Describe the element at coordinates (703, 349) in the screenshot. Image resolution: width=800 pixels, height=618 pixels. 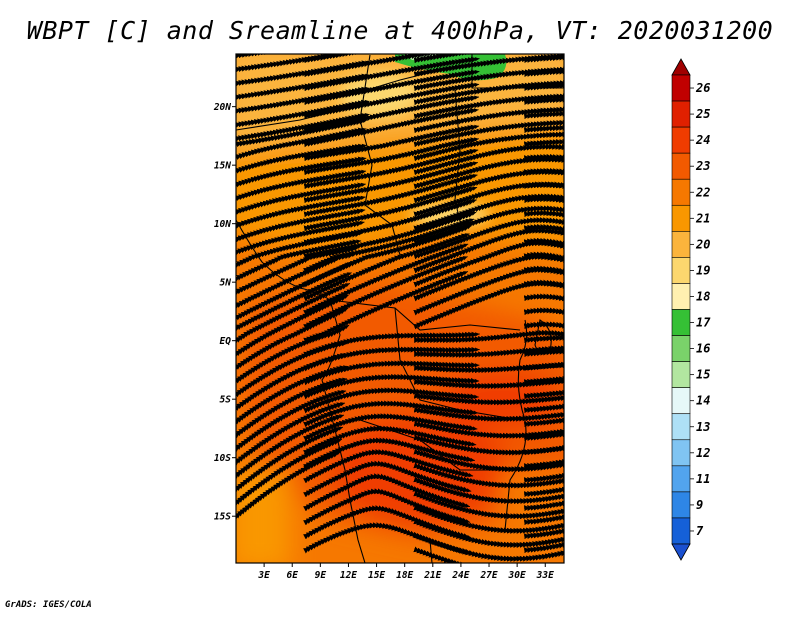
I see `colorbar-label: 16` at that location.